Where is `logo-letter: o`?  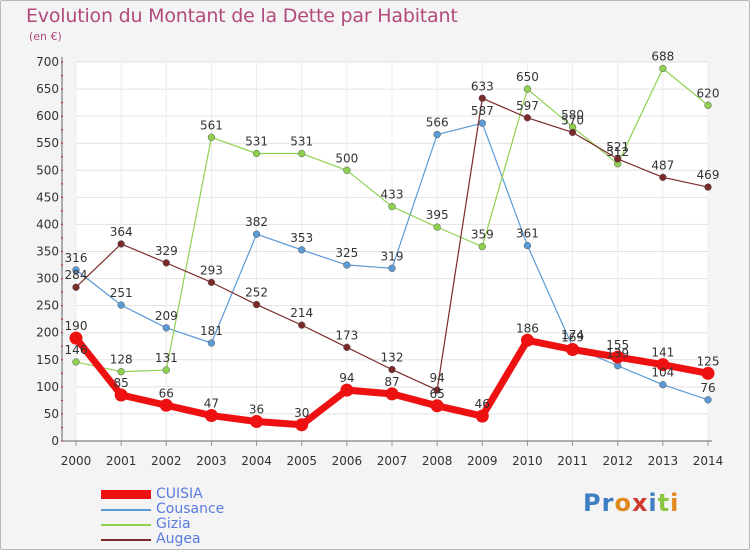 logo-letter: o is located at coordinates (623, 503).